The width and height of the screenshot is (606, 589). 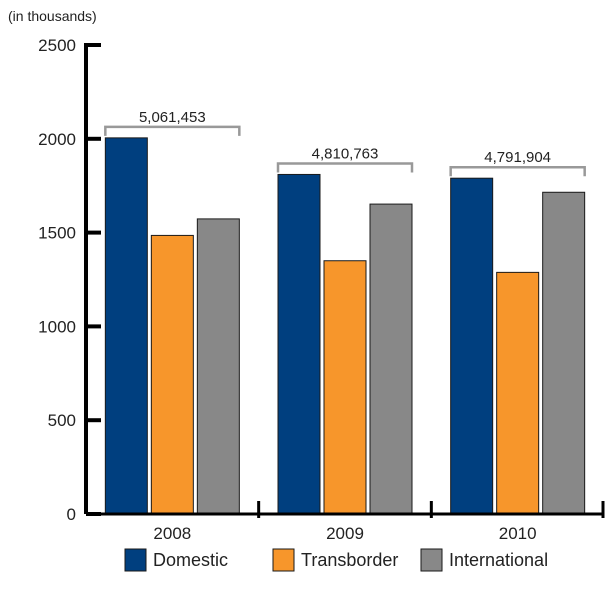 I want to click on y-tick-label: 2500, so click(x=57, y=45).